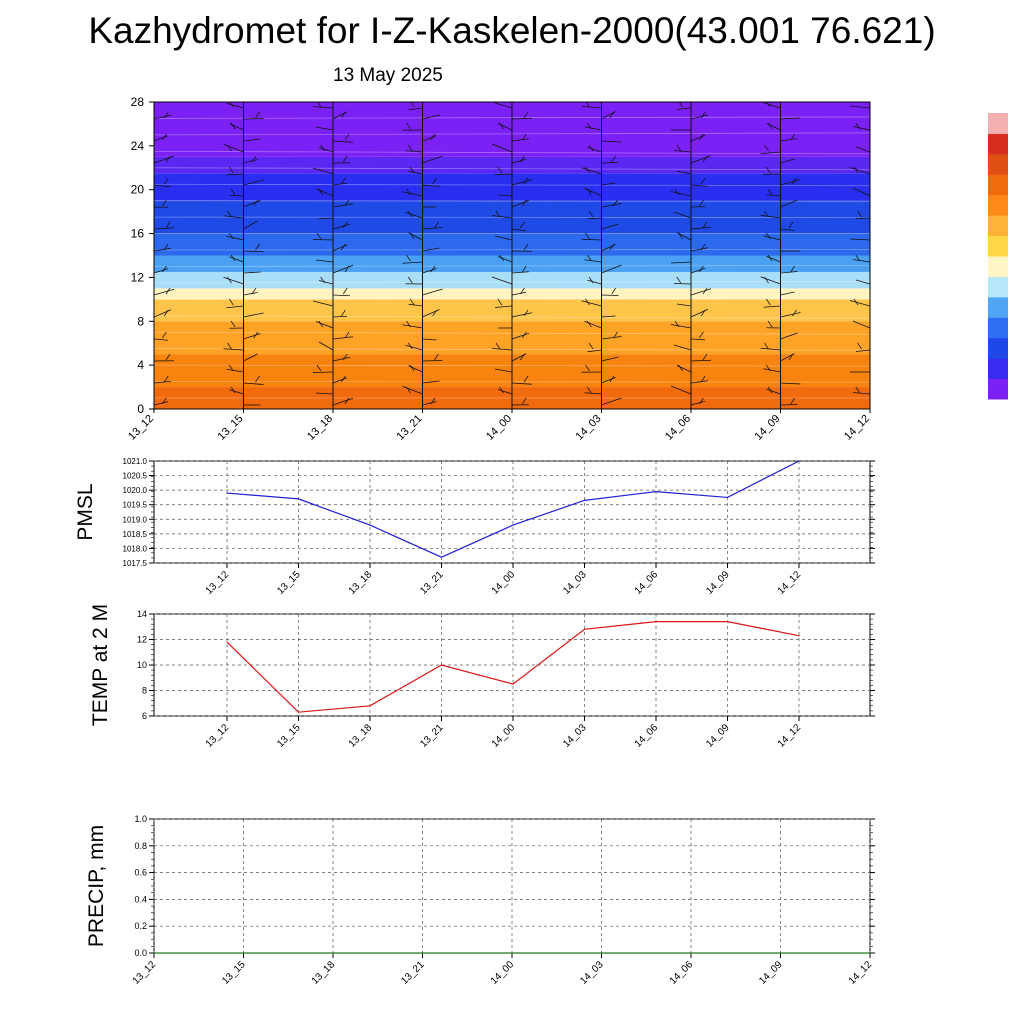 This screenshot has width=1024, height=1024. What do you see at coordinates (601, 953) in the screenshot?
I see `precip-data-point` at bounding box center [601, 953].